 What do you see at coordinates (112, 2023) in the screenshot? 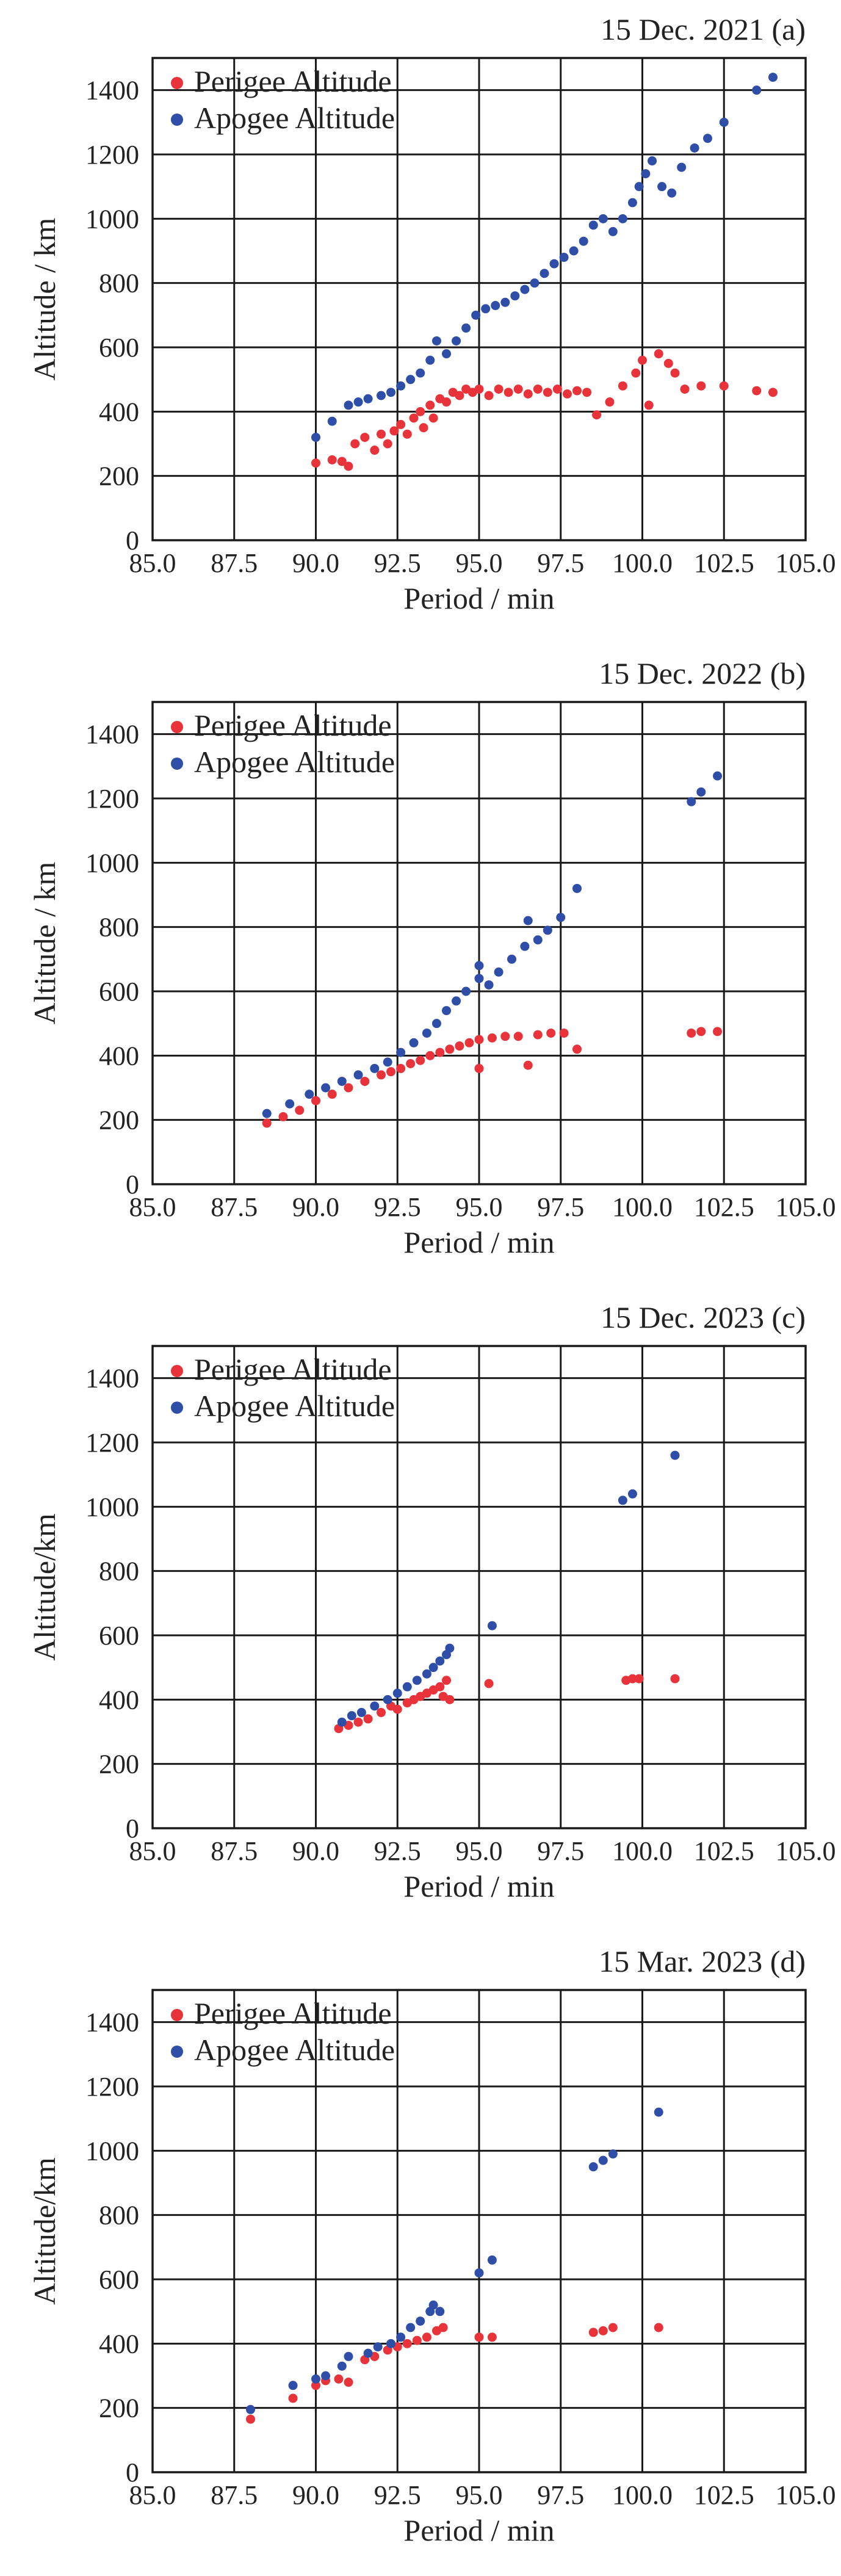
I see `y-tick-label: 1400` at bounding box center [112, 2023].